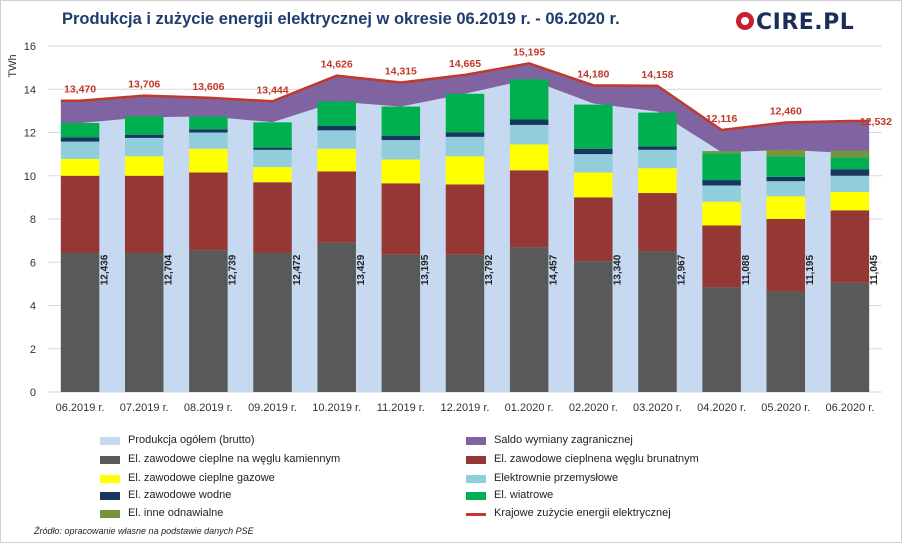  Describe the element at coordinates (582, 513) in the screenshot. I see `legend-label-consumption: Krajowe zużycie energii elektrycznej` at that location.